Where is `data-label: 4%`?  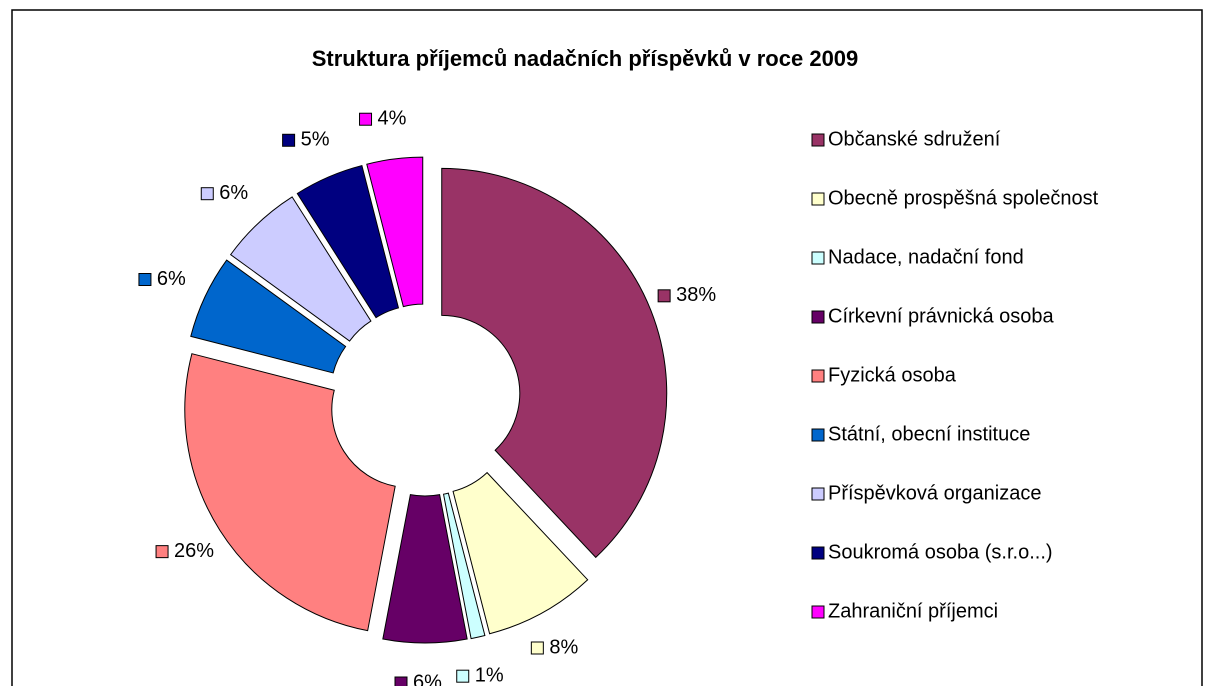
data-label: 4% is located at coordinates (392, 119).